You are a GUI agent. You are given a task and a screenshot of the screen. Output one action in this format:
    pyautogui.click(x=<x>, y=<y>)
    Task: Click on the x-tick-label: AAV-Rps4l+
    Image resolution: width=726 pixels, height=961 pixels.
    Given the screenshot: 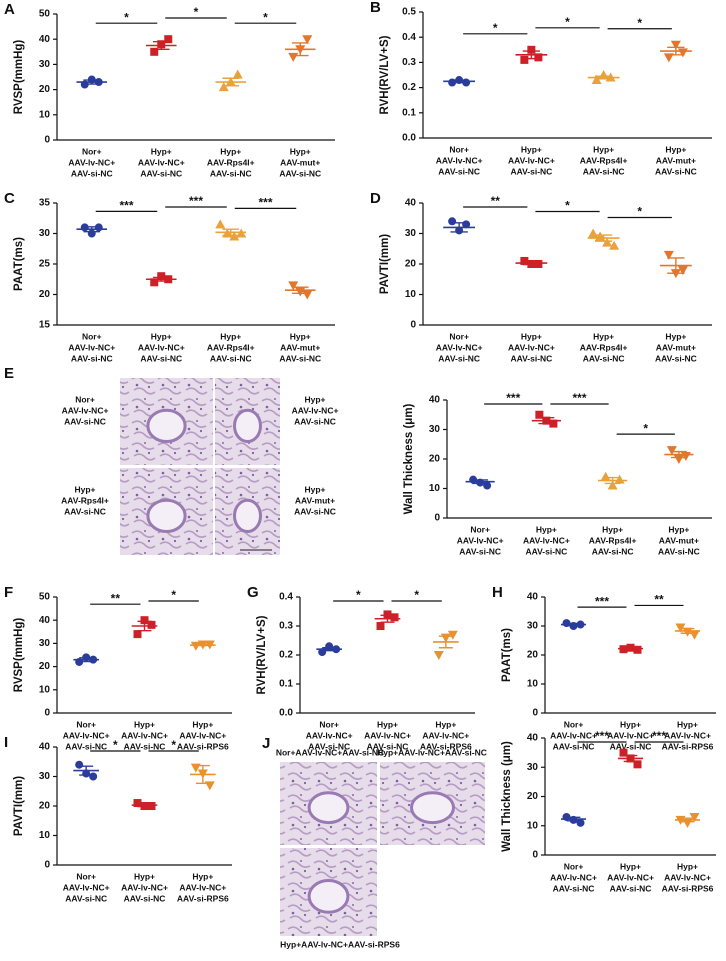 What is the action you would take?
    pyautogui.click(x=604, y=347)
    